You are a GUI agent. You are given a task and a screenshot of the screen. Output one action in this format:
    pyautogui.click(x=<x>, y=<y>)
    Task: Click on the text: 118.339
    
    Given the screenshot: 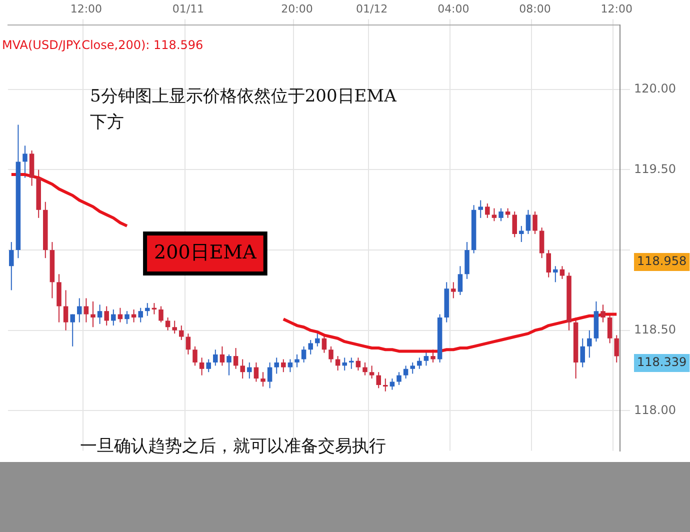 What is the action you would take?
    pyautogui.click(x=662, y=362)
    